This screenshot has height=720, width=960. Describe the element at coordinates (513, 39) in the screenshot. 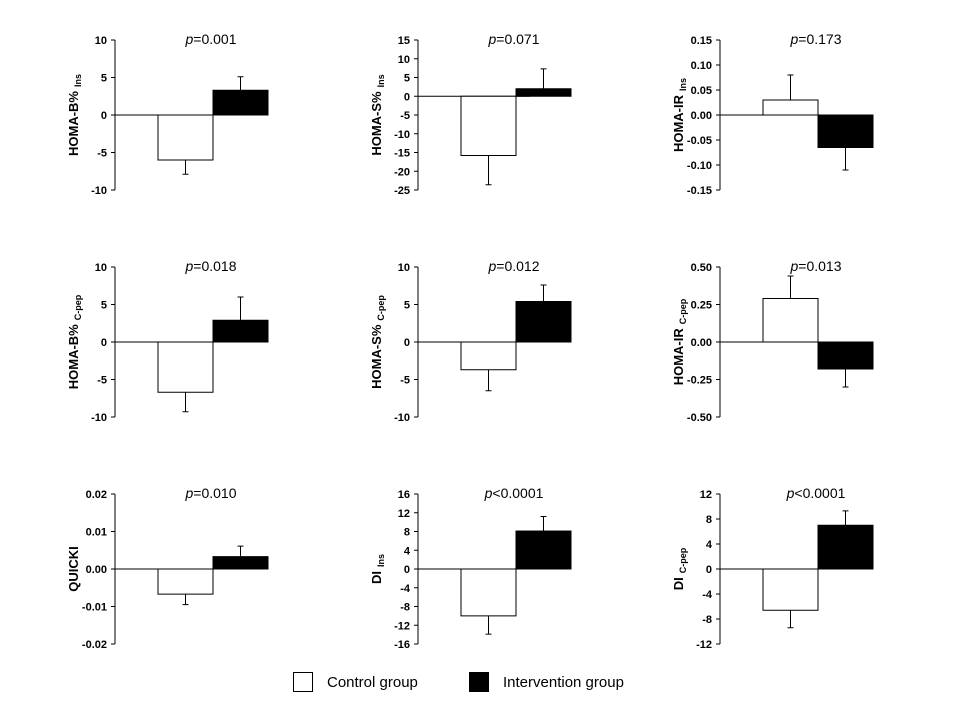

I see `p-value-label: p=0.071` at that location.